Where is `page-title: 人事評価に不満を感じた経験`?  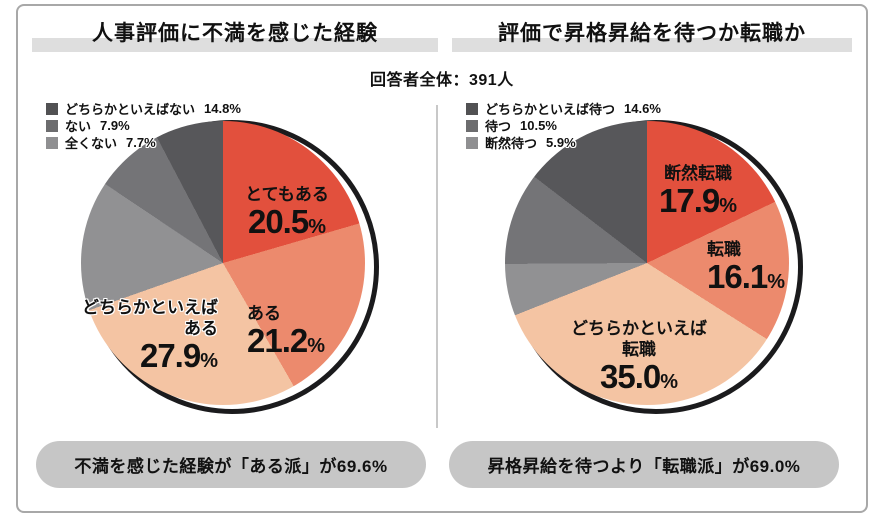 page-title: 人事評価に不満を感じた経験 is located at coordinates (235, 33).